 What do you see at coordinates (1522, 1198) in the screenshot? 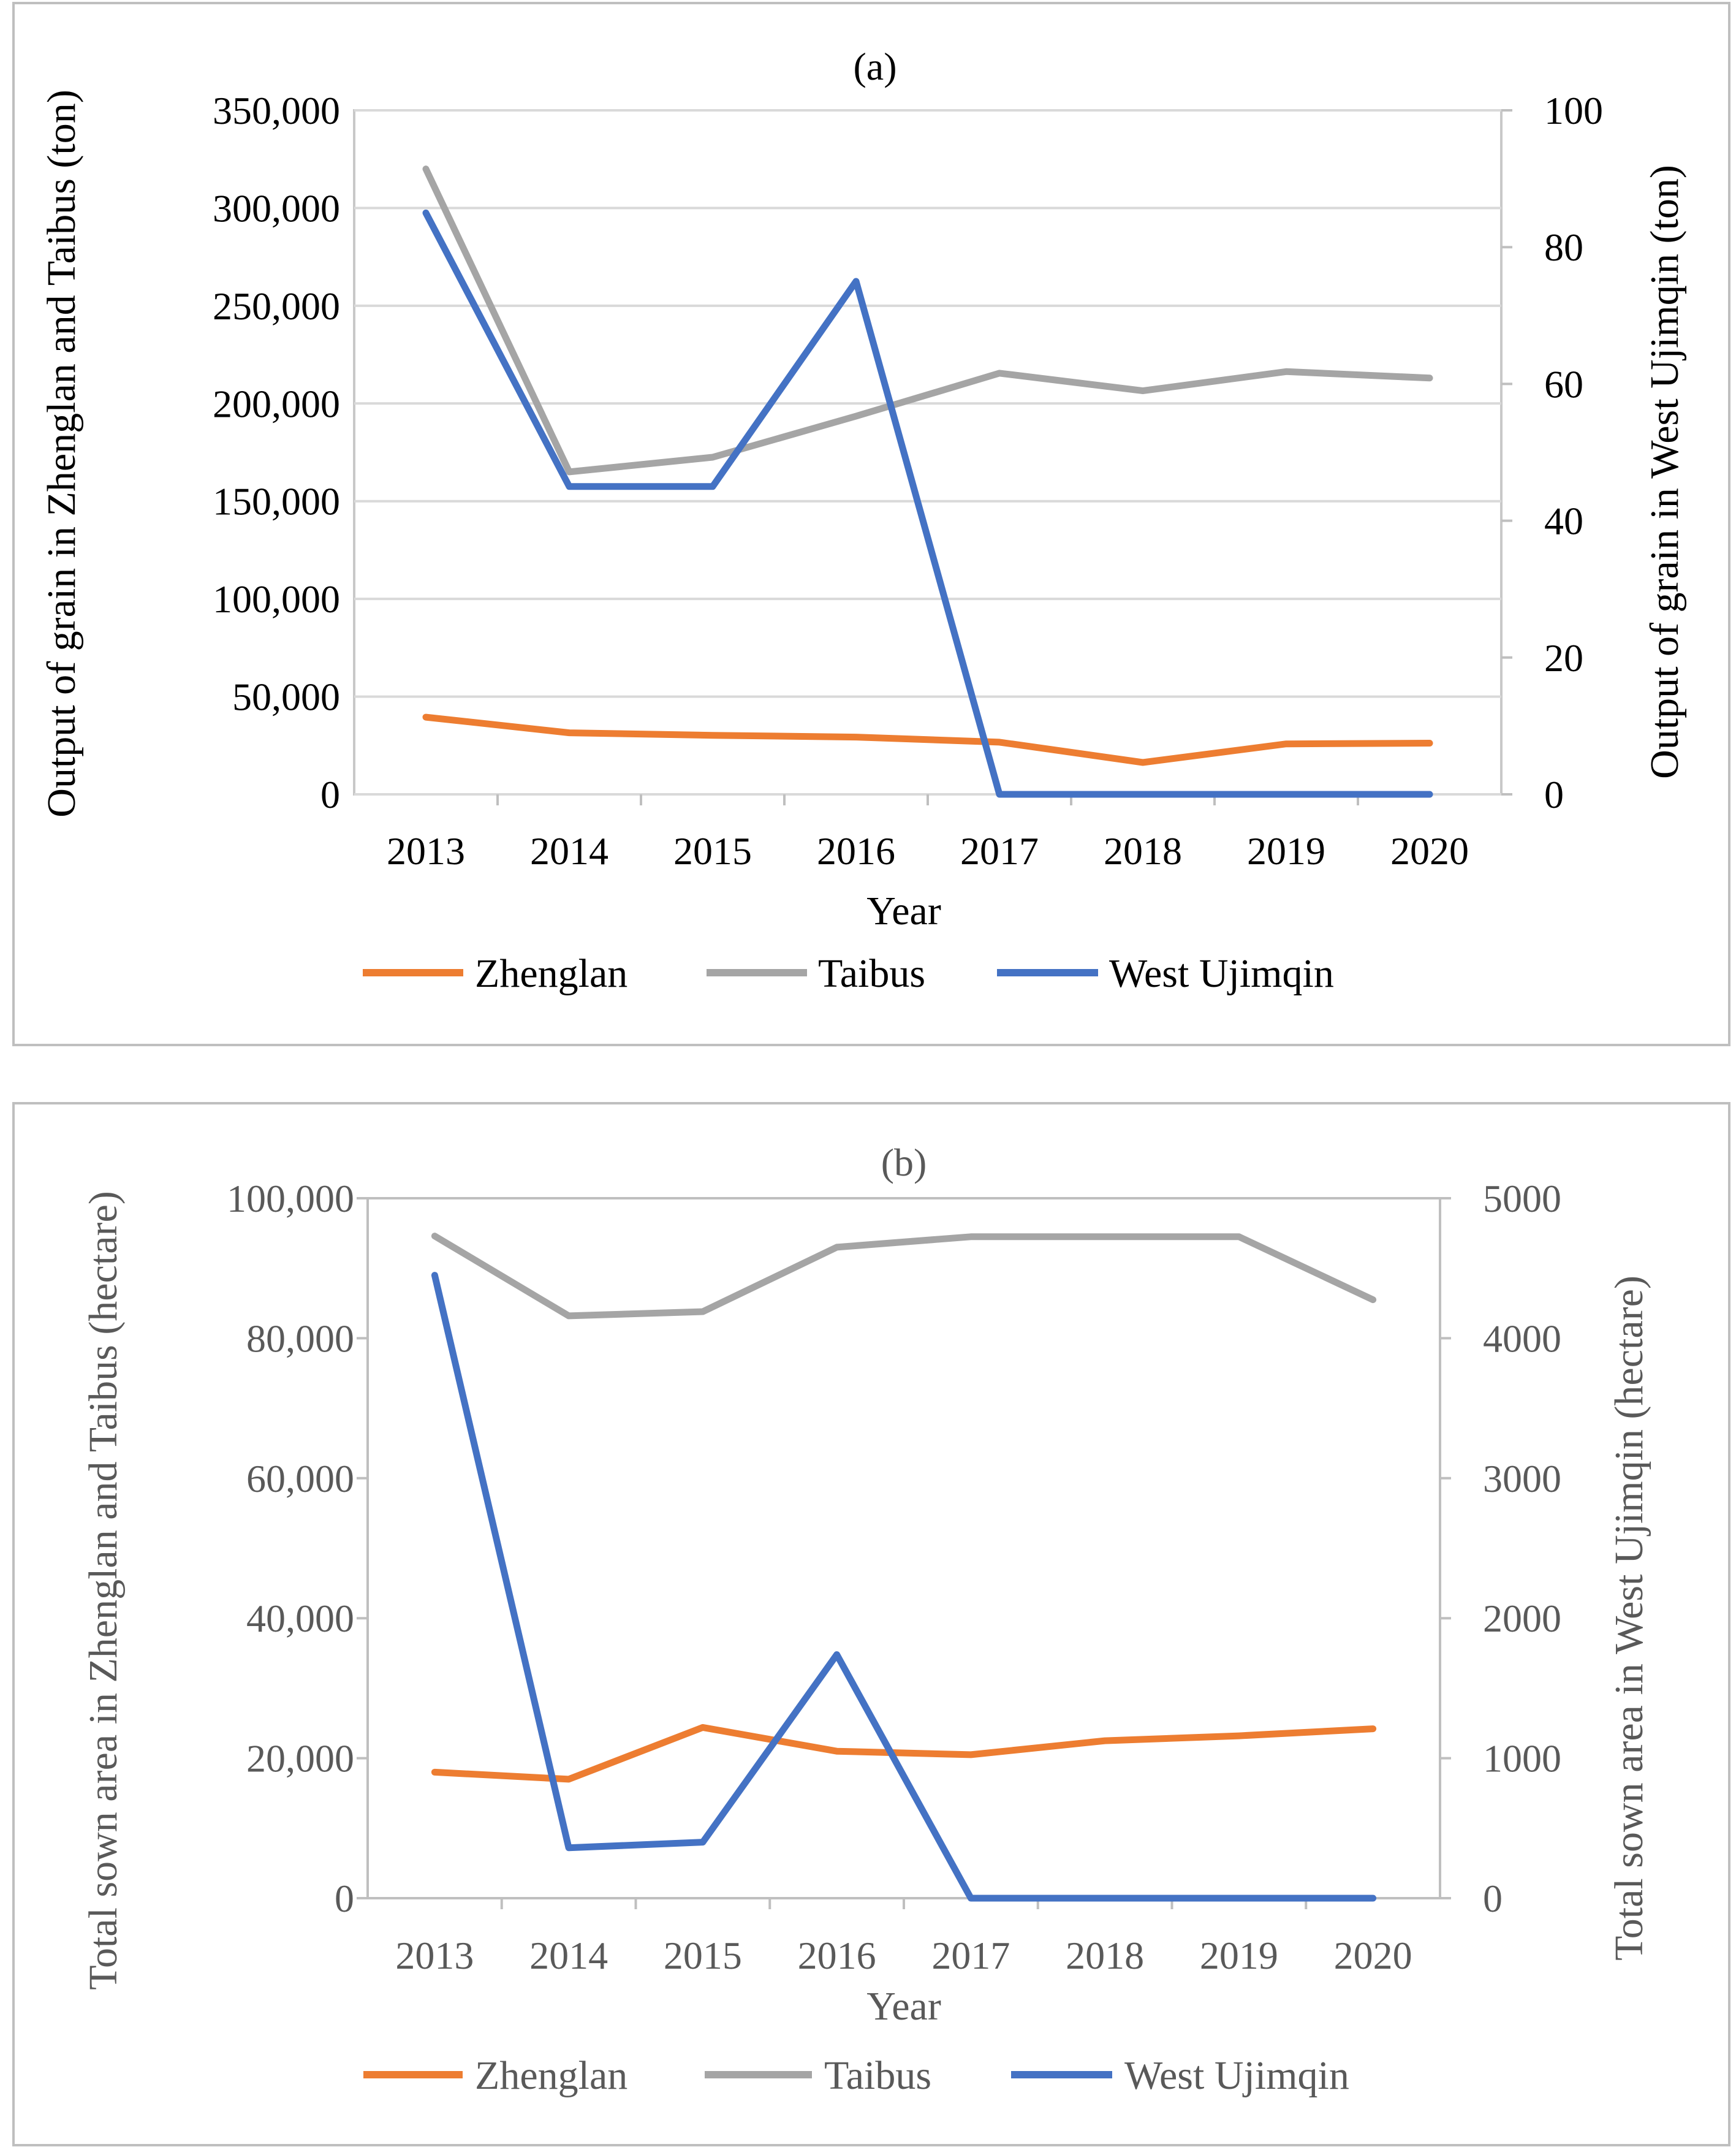
I see `right-tick-label-5000: 5000` at bounding box center [1522, 1198].